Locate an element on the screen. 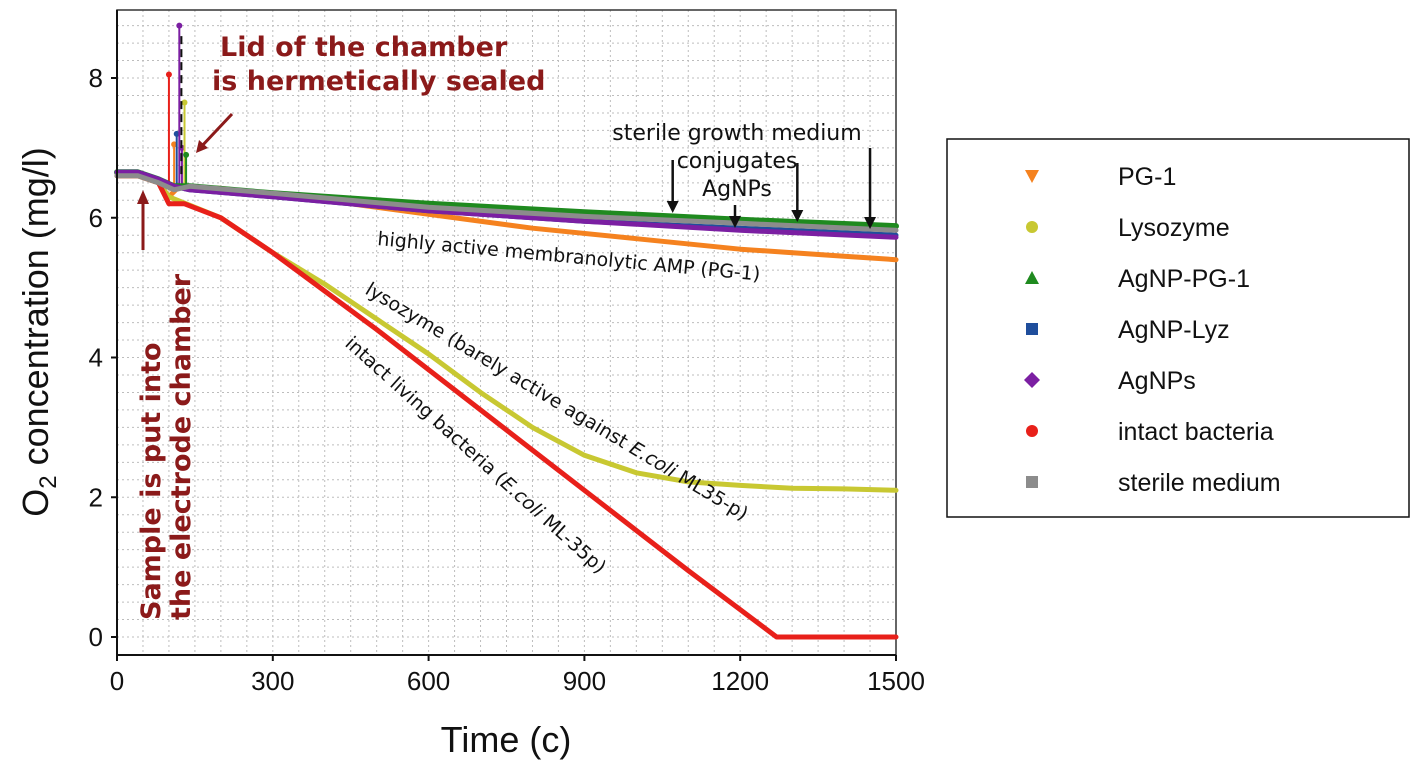 The image size is (1417, 765). x-tick-label: 1500 is located at coordinates (896, 681).